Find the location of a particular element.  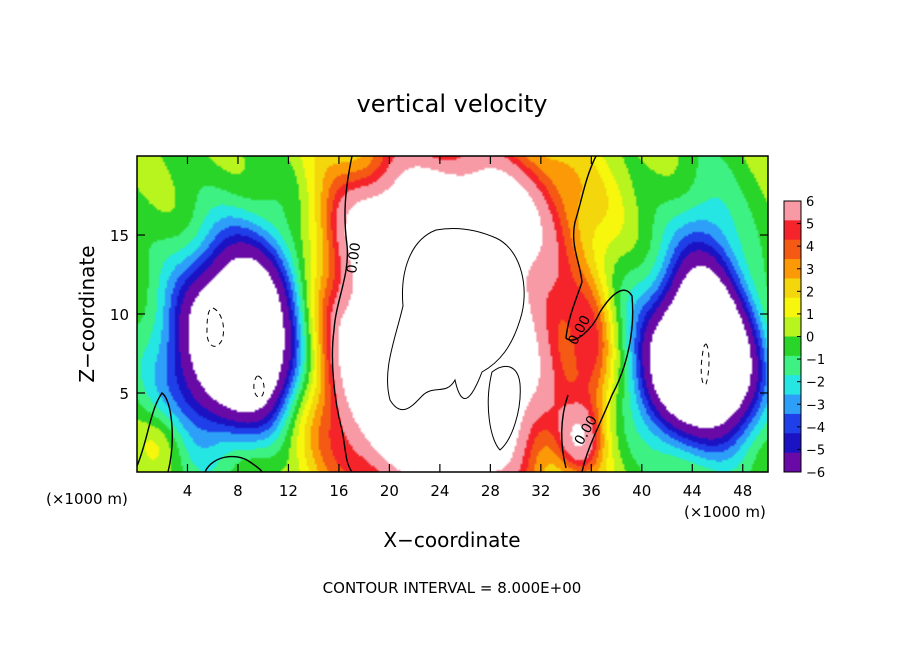

y-tick-label: 5 is located at coordinates (124, 394).